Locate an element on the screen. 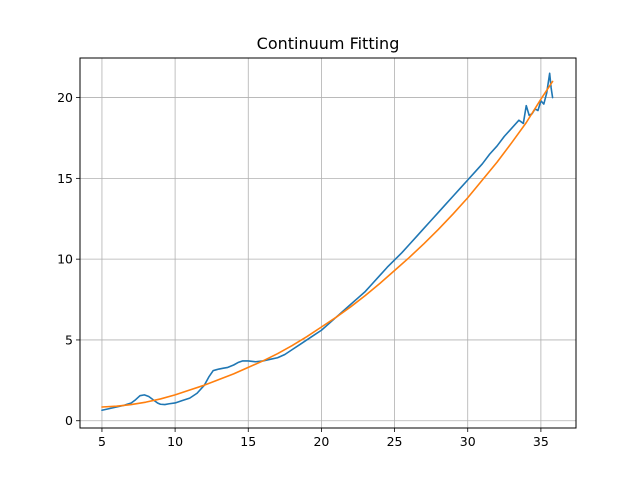 This screenshot has width=640, height=480. y-tick-label: 5 is located at coordinates (69, 339).